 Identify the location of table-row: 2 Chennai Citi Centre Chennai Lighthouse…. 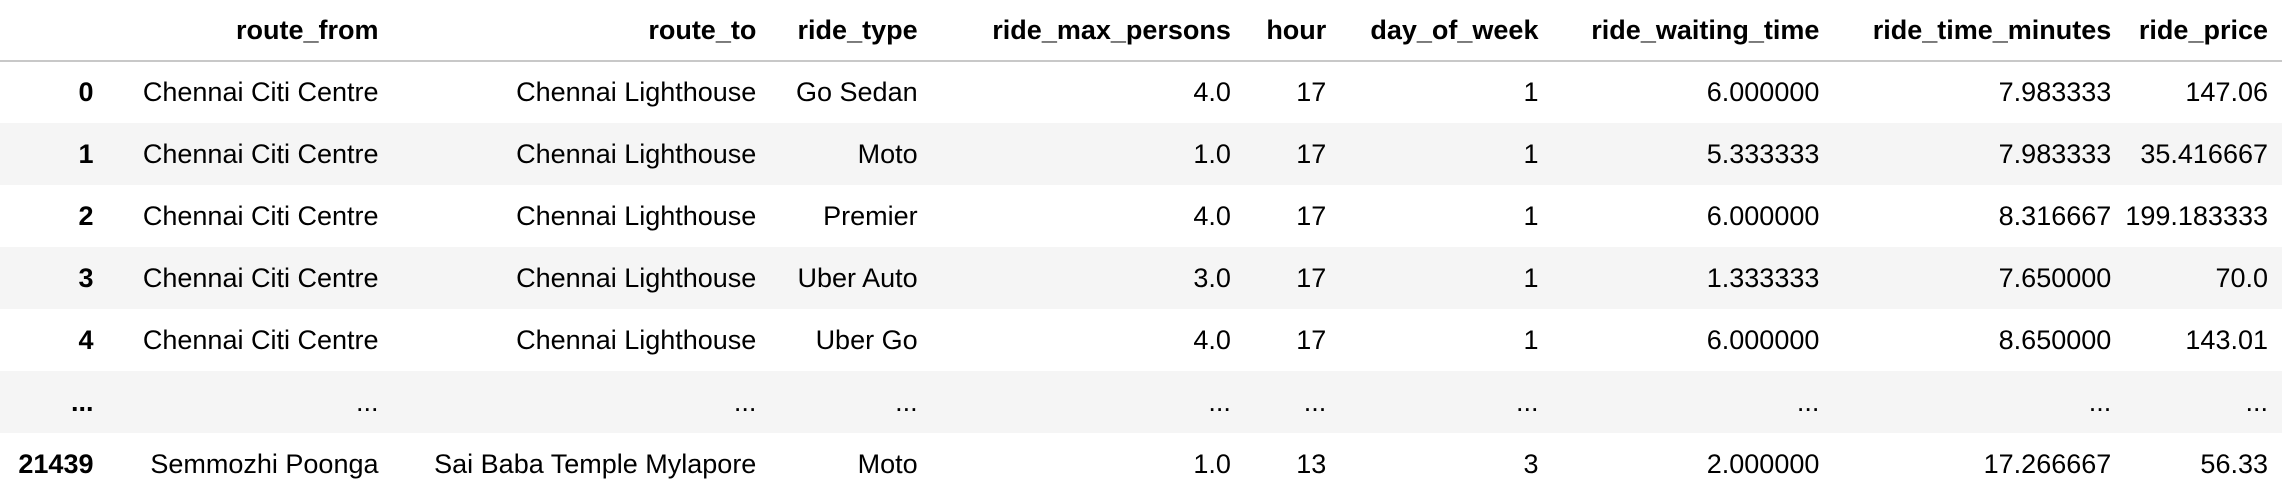
(1141, 216).